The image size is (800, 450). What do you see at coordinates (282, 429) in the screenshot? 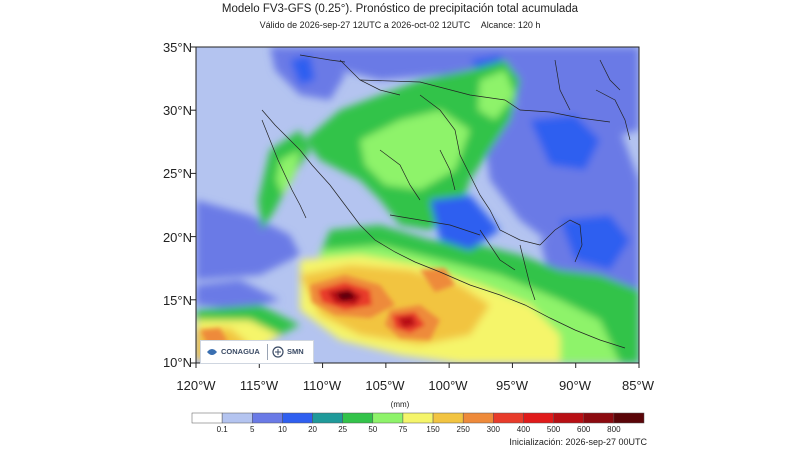
I see `colorbar-level-label: 10` at bounding box center [282, 429].